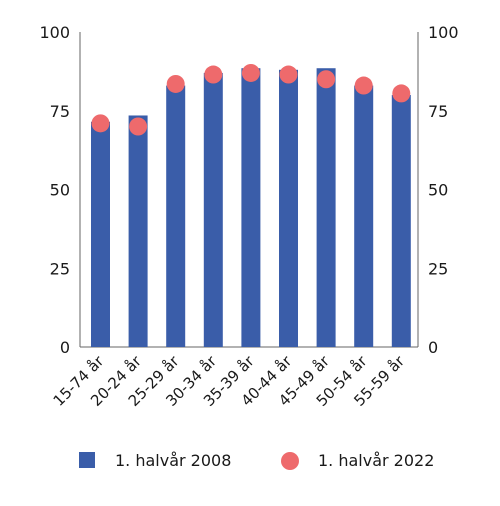  Describe the element at coordinates (438, 111) in the screenshot. I see `y-tick-right: 75` at that location.